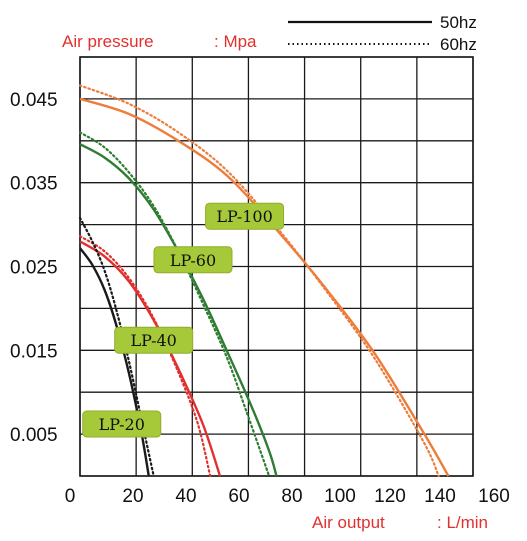 The width and height of the screenshot is (527, 541). I want to click on x-tick-label: 160, so click(494, 496).